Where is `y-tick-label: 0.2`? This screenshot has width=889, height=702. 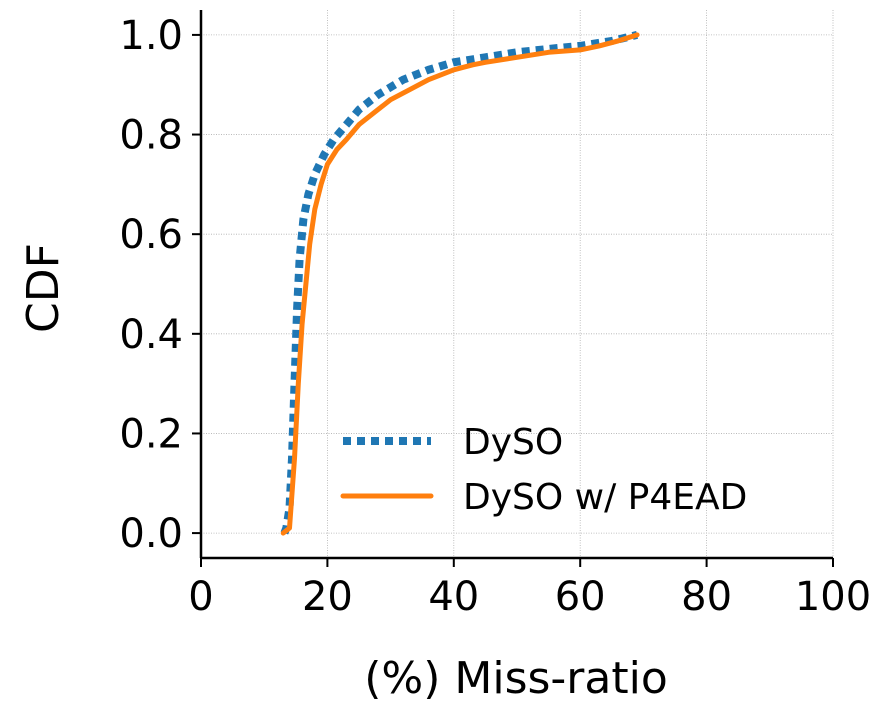 y-tick-label: 0.2 is located at coordinates (151, 434).